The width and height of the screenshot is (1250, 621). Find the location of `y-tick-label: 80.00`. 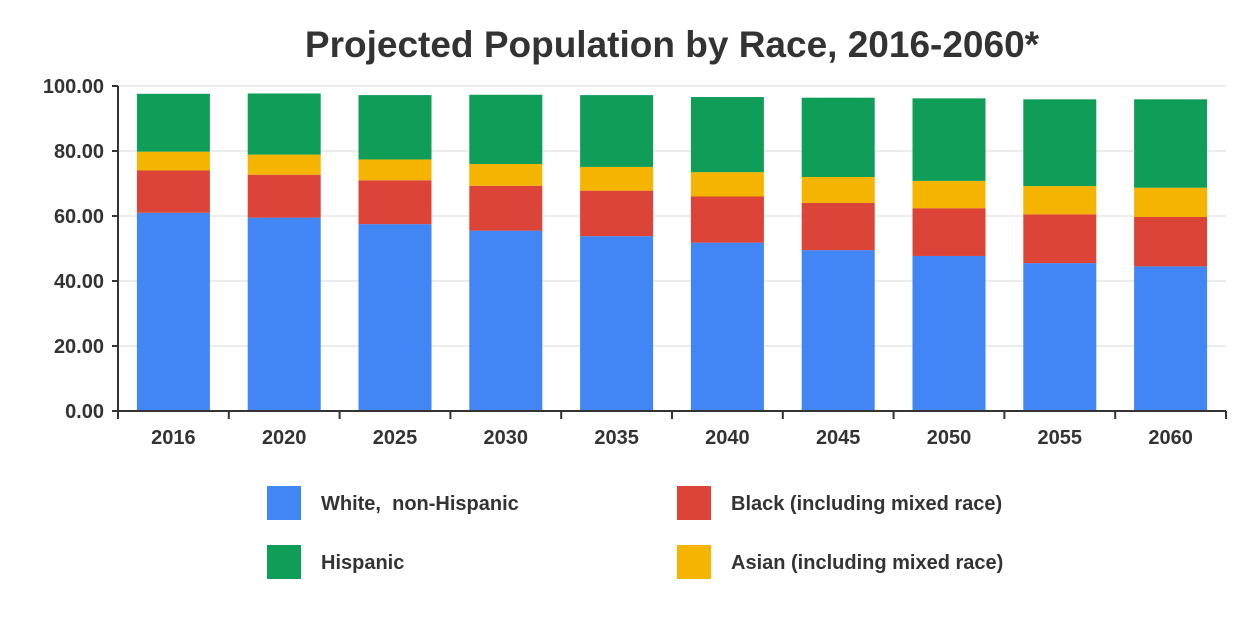

y-tick-label: 80.00 is located at coordinates (79, 152).